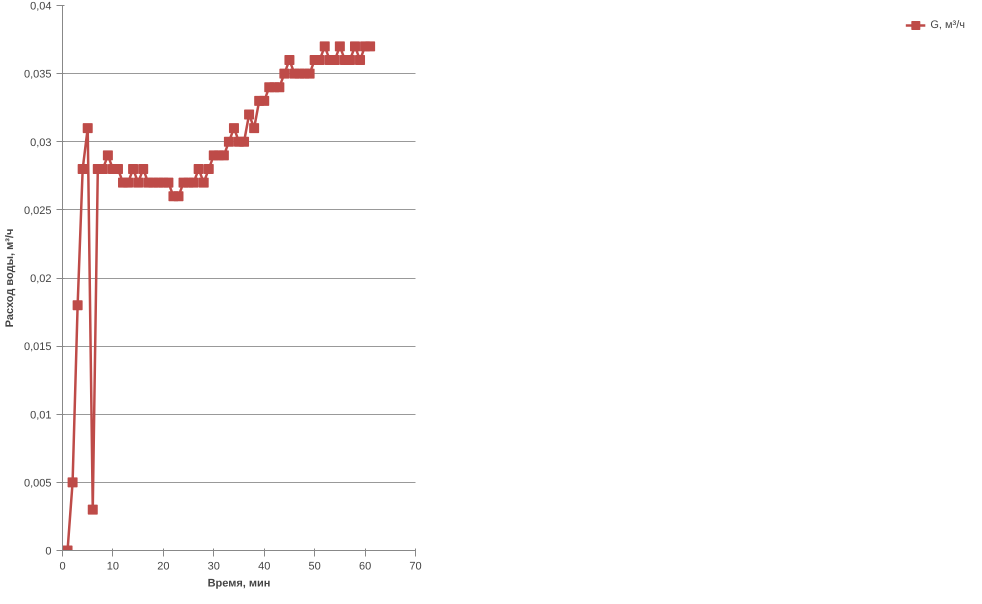 This screenshot has width=982, height=604. What do you see at coordinates (314, 566) in the screenshot?
I see `x-tick-label: 50` at bounding box center [314, 566].